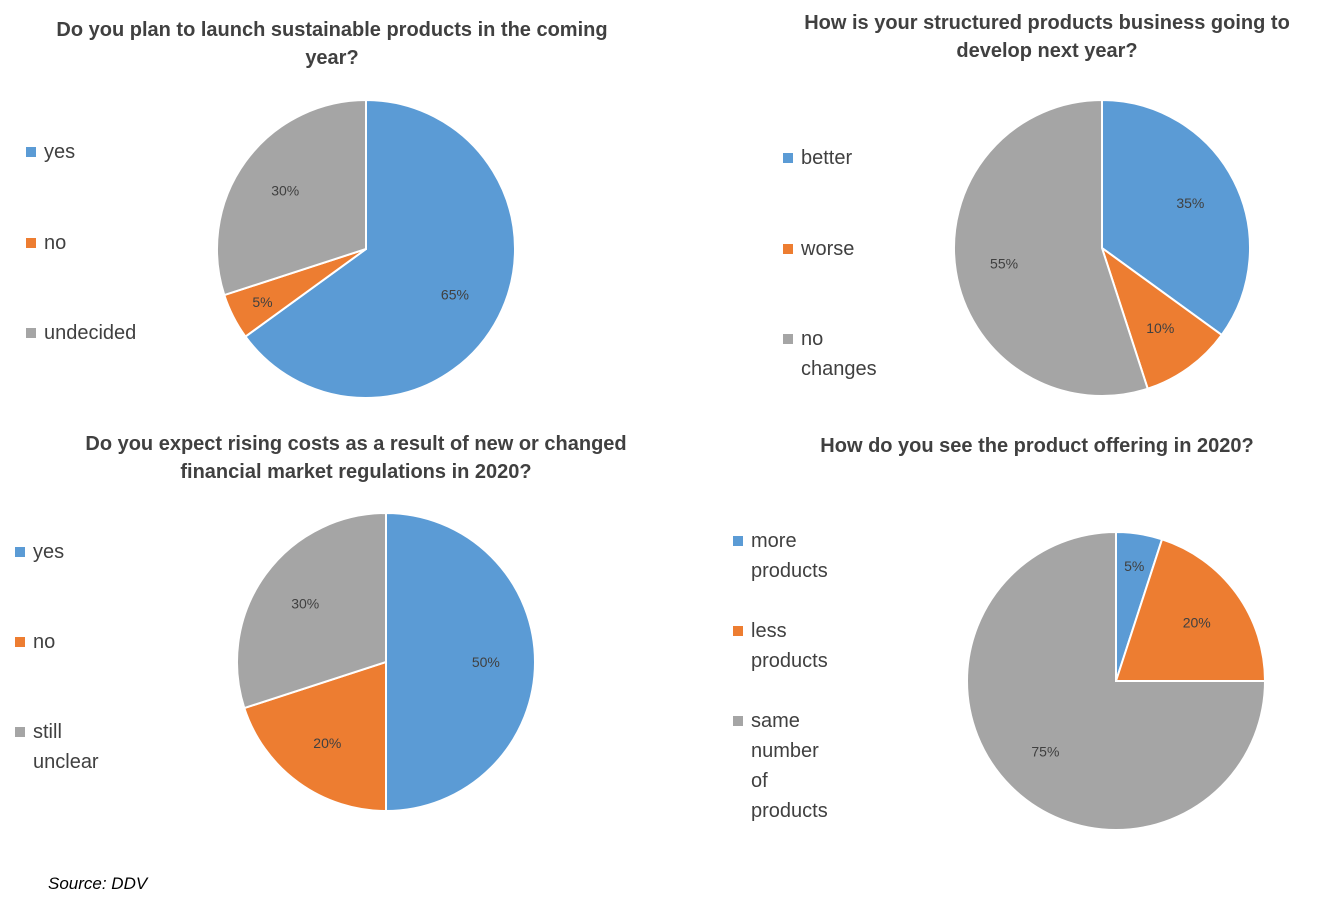  What do you see at coordinates (1160, 328) in the screenshot?
I see `data-label: 10%` at bounding box center [1160, 328].